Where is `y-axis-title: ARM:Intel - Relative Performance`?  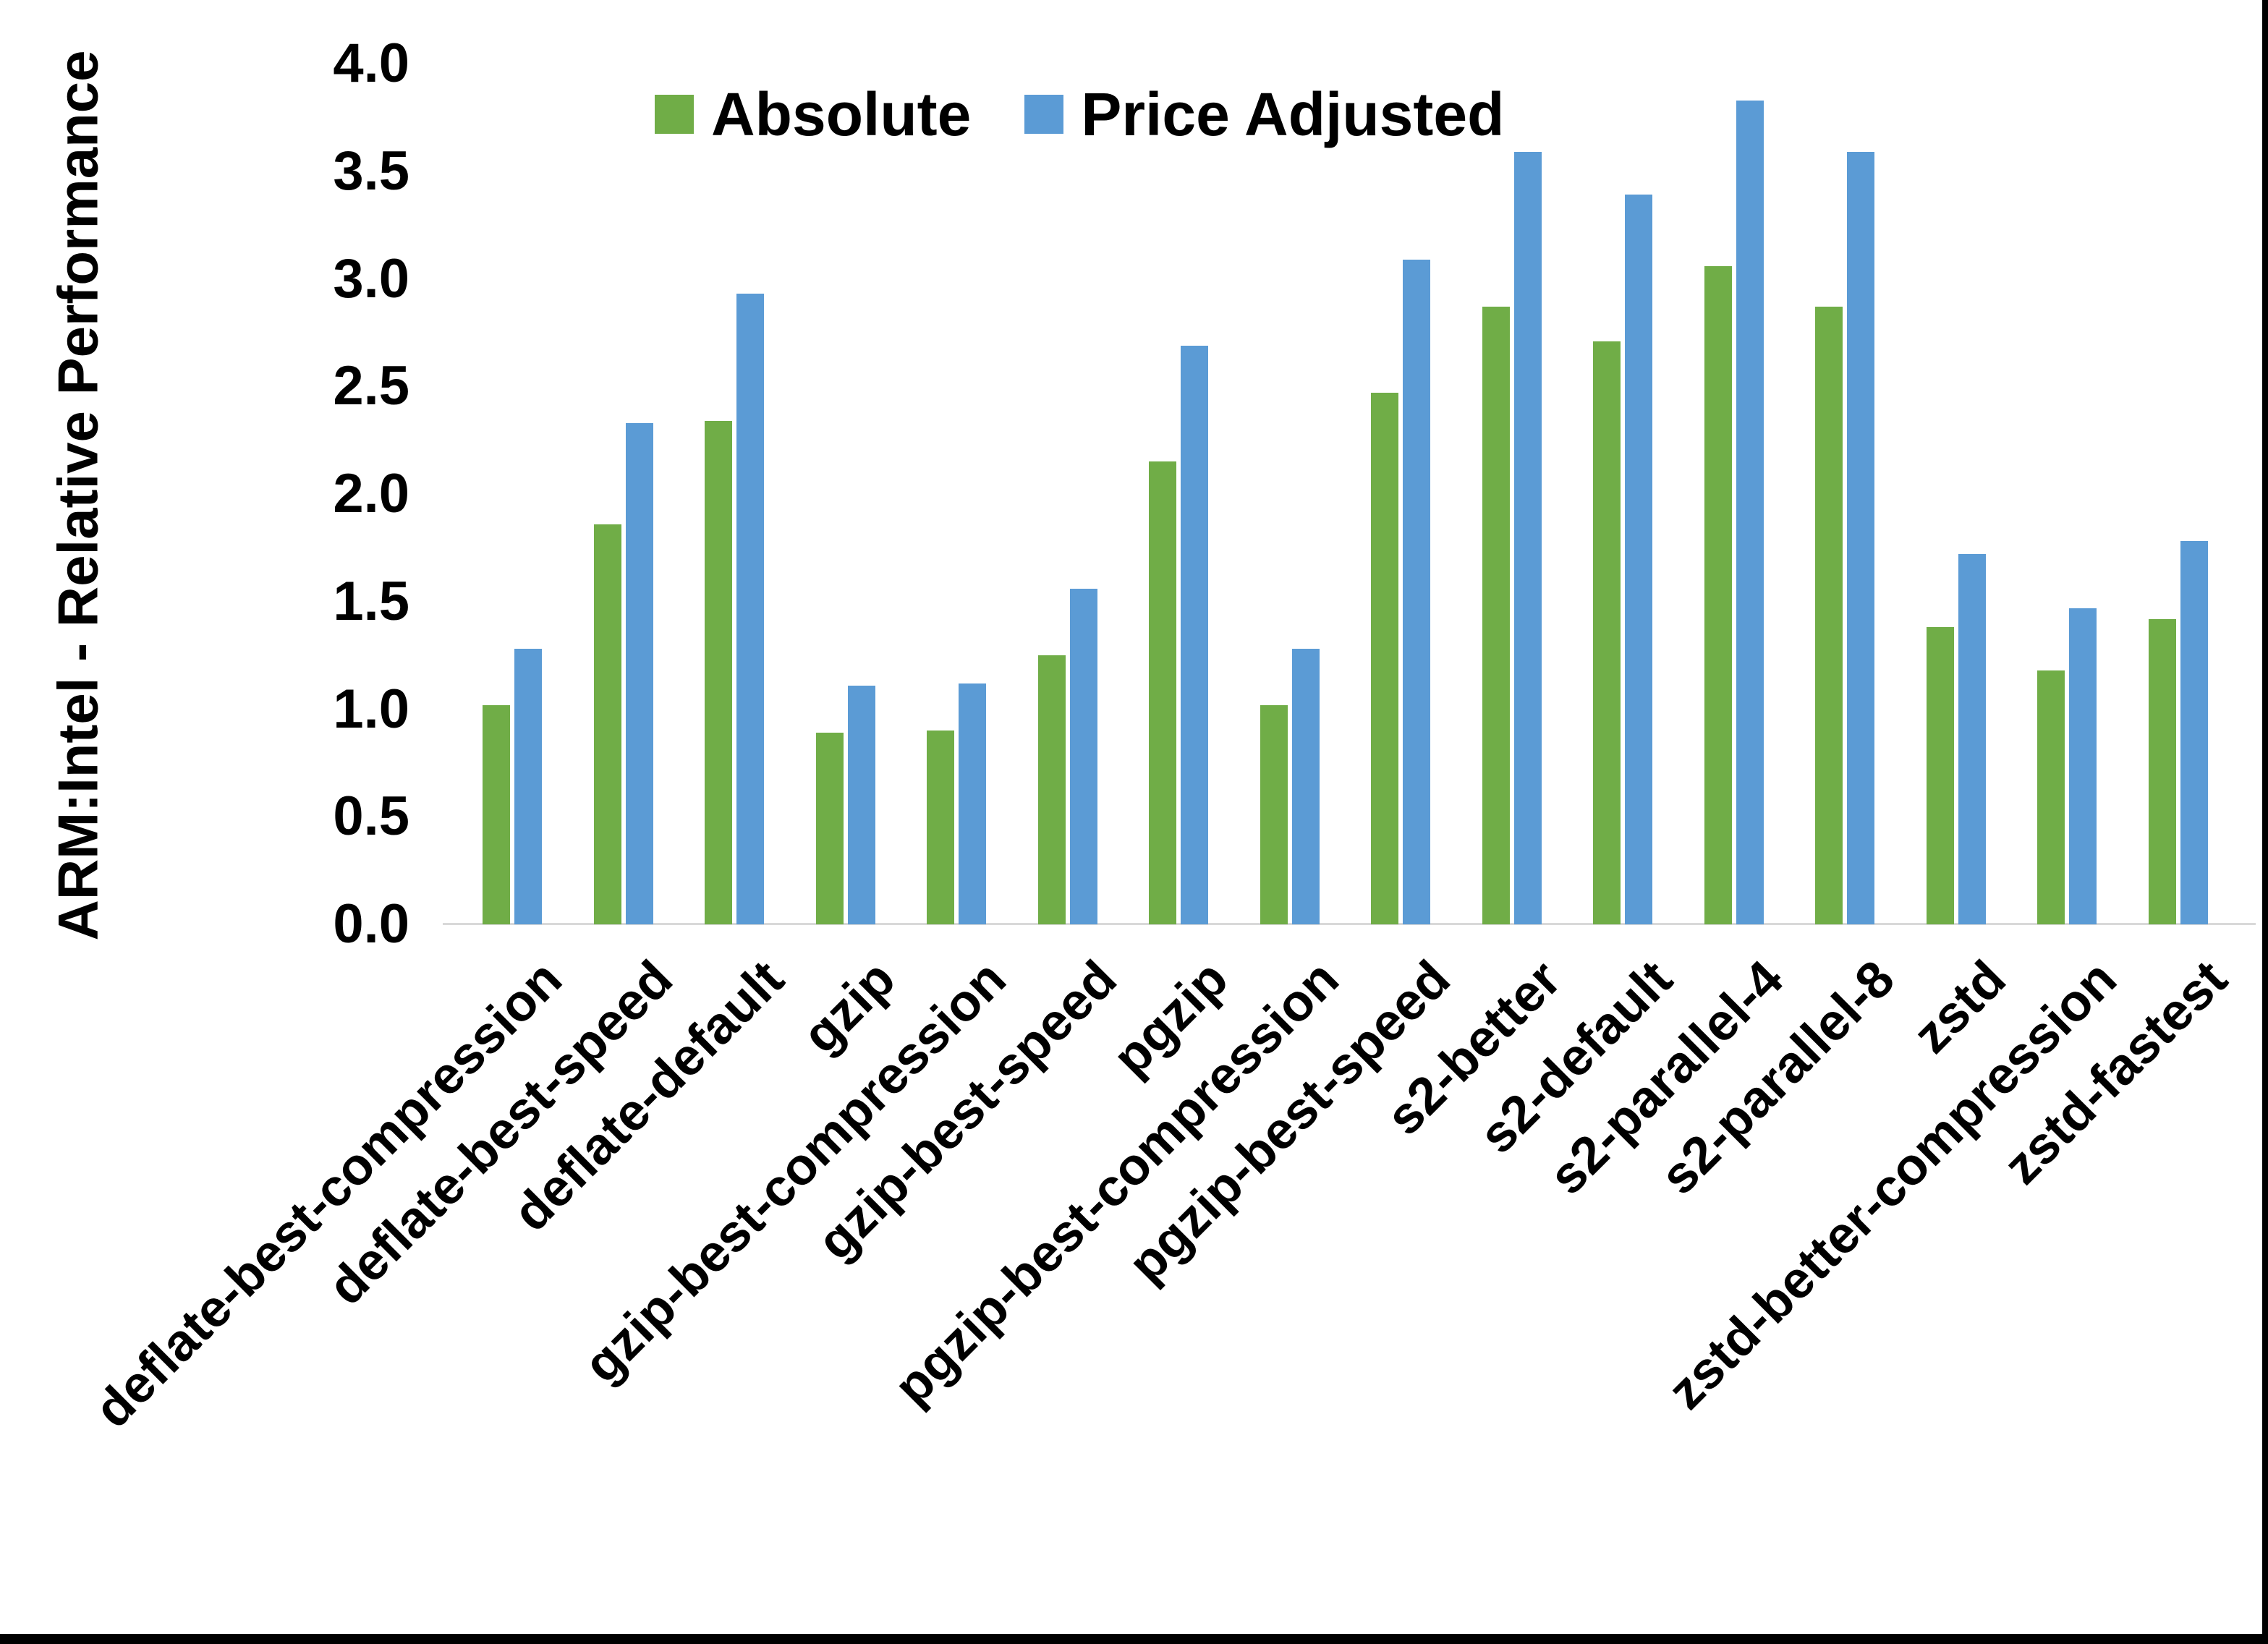
y-axis-title: ARM:Intel - Relative Performance is located at coordinates (78, 495).